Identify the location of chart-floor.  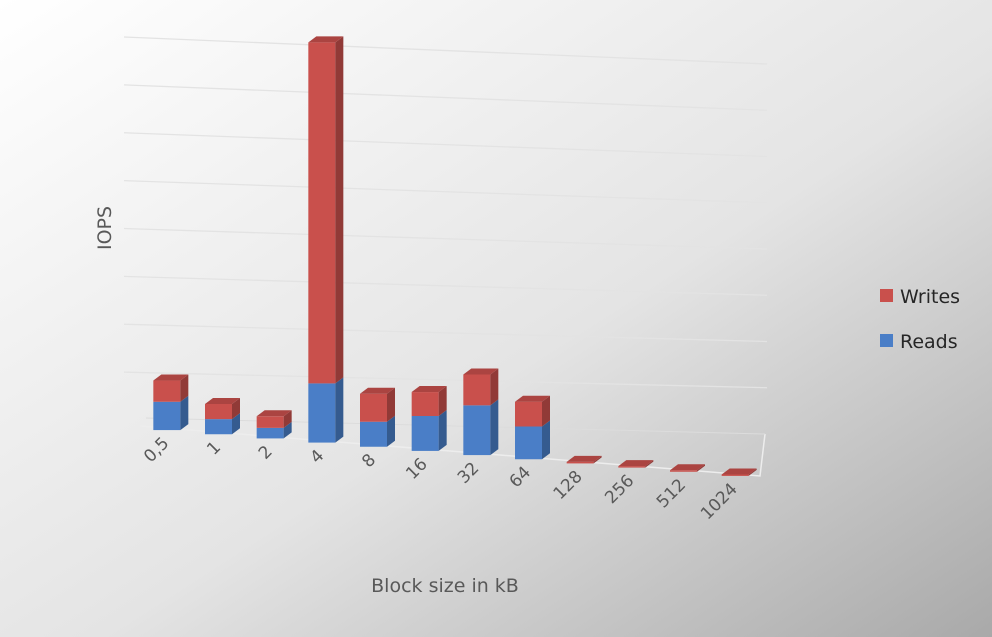
(452, 447).